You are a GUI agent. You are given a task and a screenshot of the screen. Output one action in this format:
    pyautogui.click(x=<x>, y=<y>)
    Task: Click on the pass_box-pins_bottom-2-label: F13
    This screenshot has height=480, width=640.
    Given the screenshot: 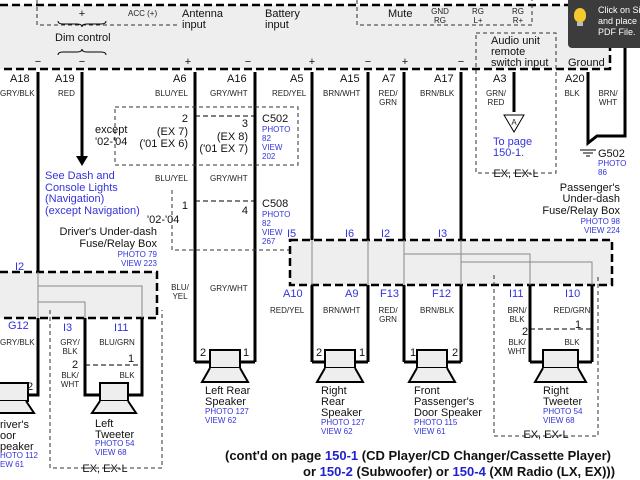 What is the action you would take?
    pyautogui.click(x=389, y=294)
    